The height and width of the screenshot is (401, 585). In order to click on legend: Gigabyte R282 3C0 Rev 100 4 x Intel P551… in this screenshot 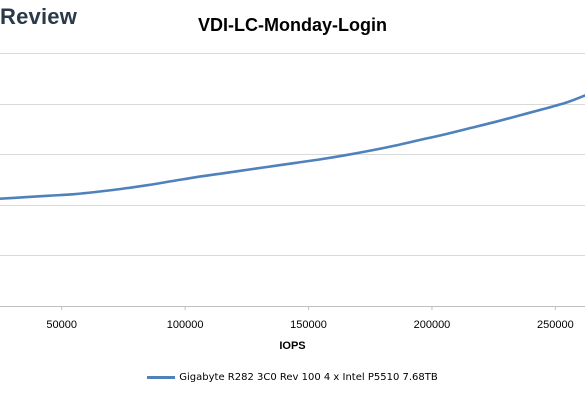, I will do `click(292, 377)`.